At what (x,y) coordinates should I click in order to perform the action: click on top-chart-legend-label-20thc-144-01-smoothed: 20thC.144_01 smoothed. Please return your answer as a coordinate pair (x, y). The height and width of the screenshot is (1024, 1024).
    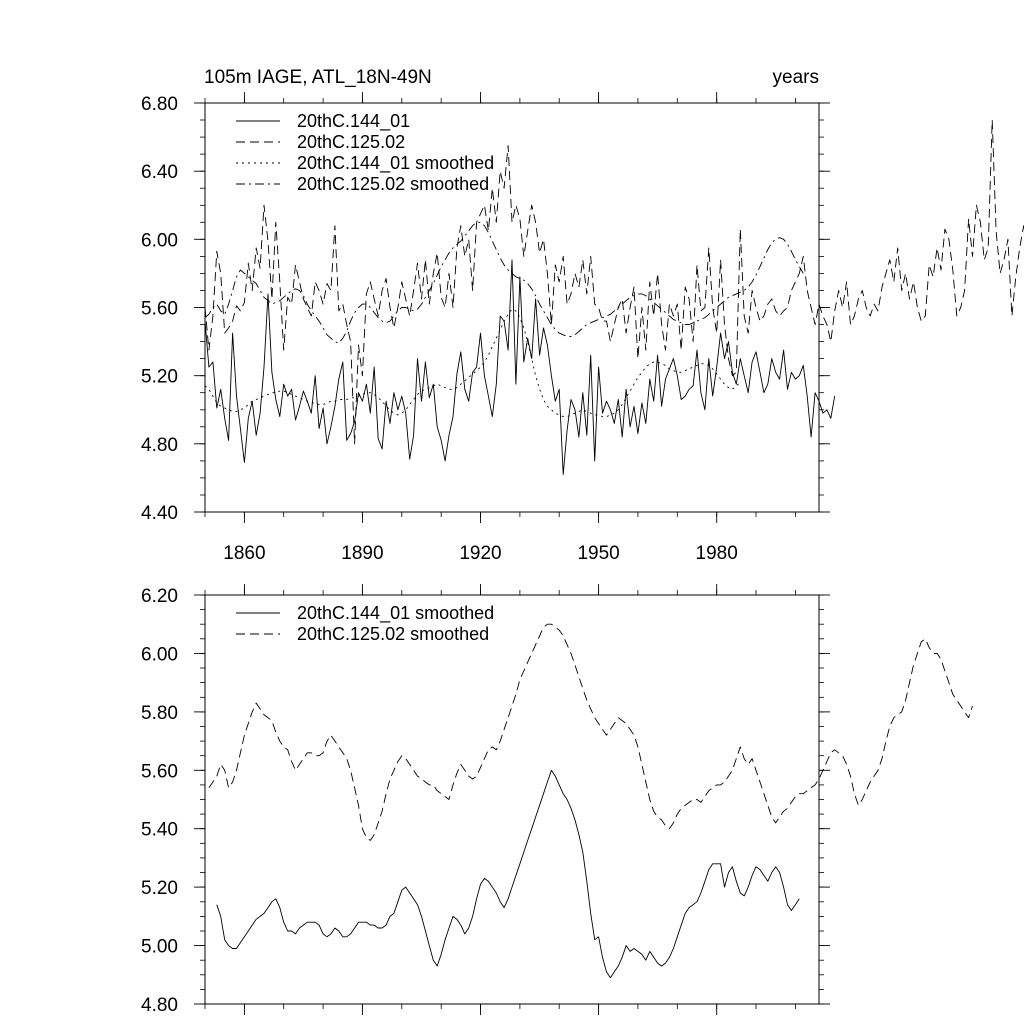
    Looking at the image, I should click on (395, 163).